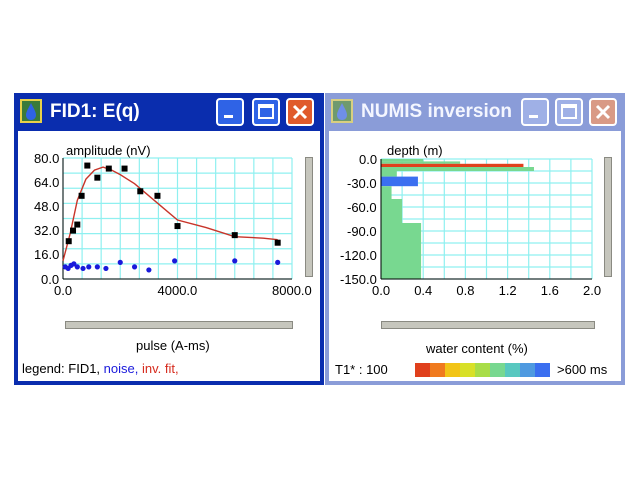 This screenshot has height=480, width=640. I want to click on y-tick-label: 64.0, so click(47, 182).